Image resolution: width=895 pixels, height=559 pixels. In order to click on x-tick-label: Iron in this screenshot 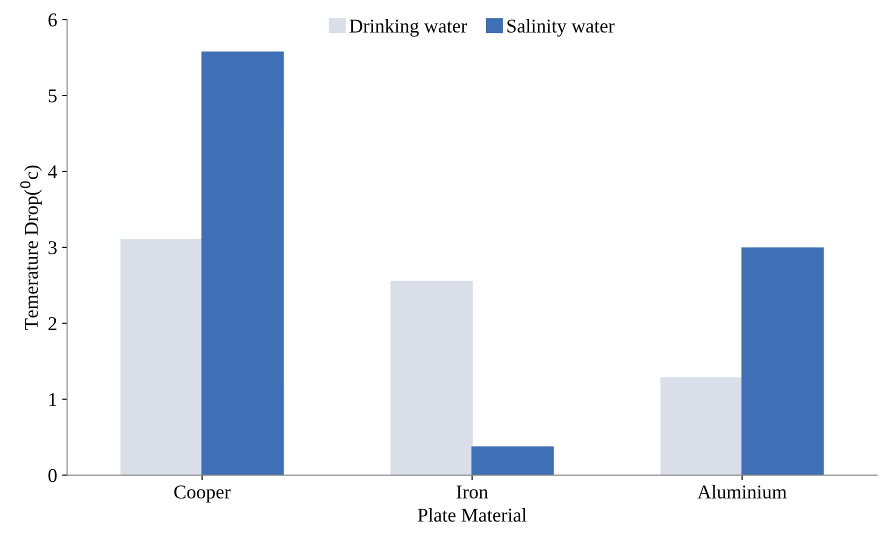, I will do `click(472, 492)`.